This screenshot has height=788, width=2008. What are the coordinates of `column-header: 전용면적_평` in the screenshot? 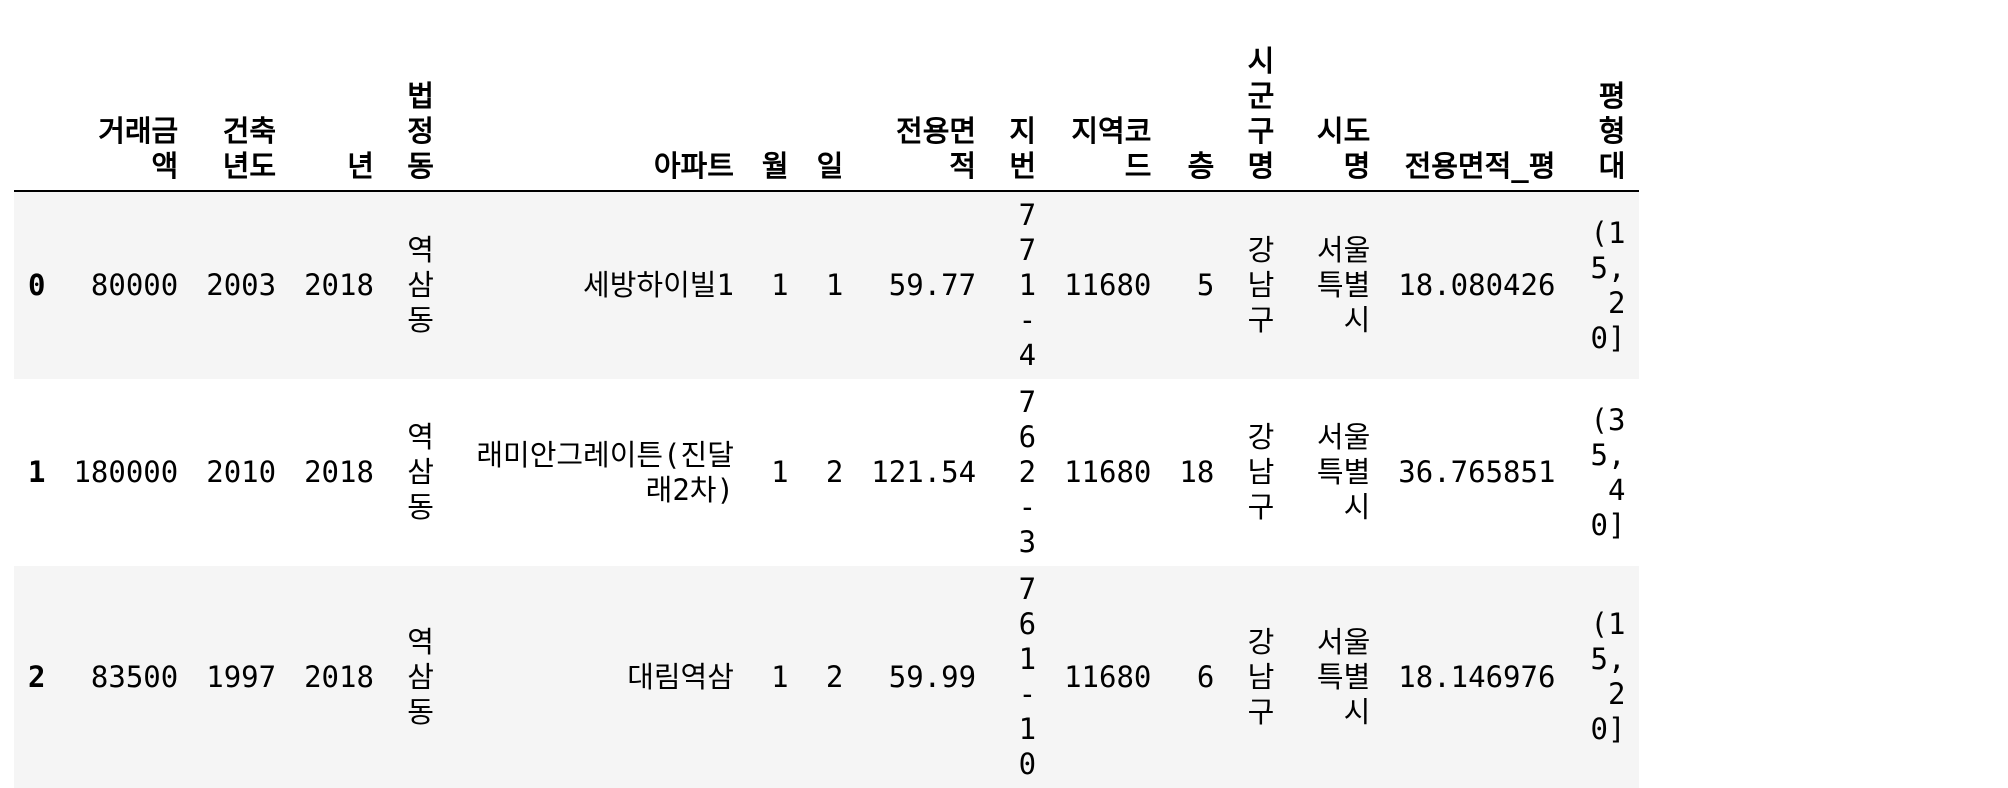 It's located at (1477, 115).